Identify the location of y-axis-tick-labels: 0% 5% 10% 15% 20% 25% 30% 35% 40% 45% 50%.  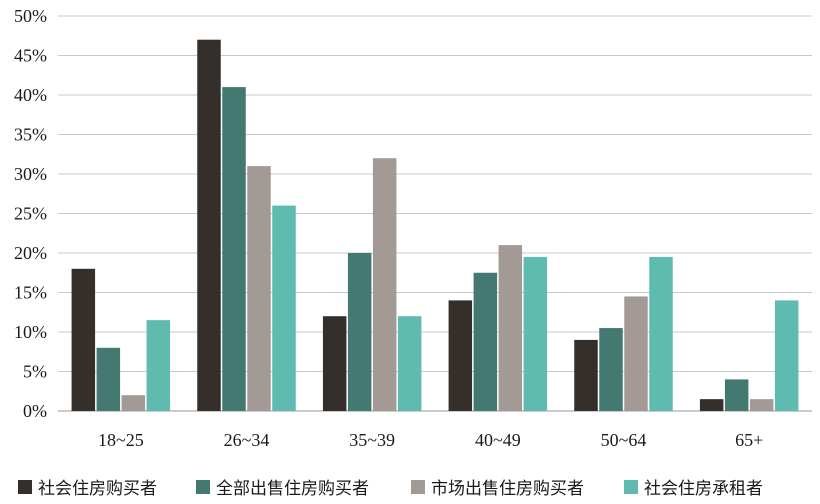
(30, 213).